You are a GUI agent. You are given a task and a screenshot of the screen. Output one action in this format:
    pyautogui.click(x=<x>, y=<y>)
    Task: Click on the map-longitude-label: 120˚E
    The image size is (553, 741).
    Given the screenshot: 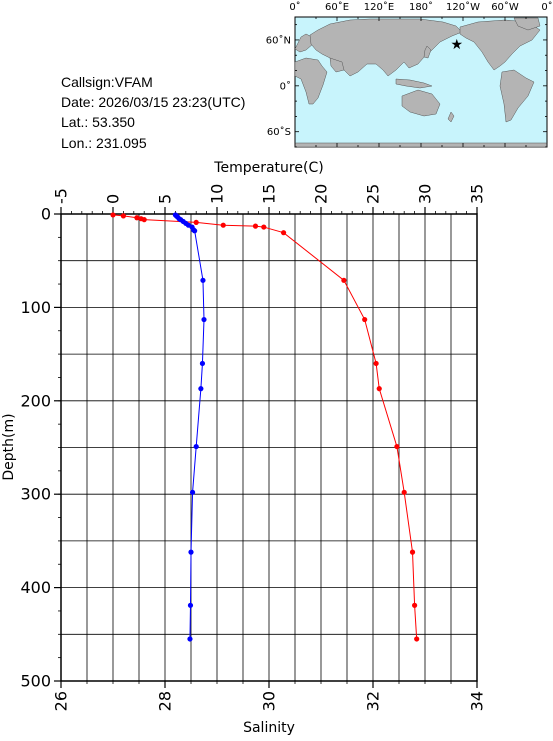 What is the action you would take?
    pyautogui.click(x=379, y=7)
    